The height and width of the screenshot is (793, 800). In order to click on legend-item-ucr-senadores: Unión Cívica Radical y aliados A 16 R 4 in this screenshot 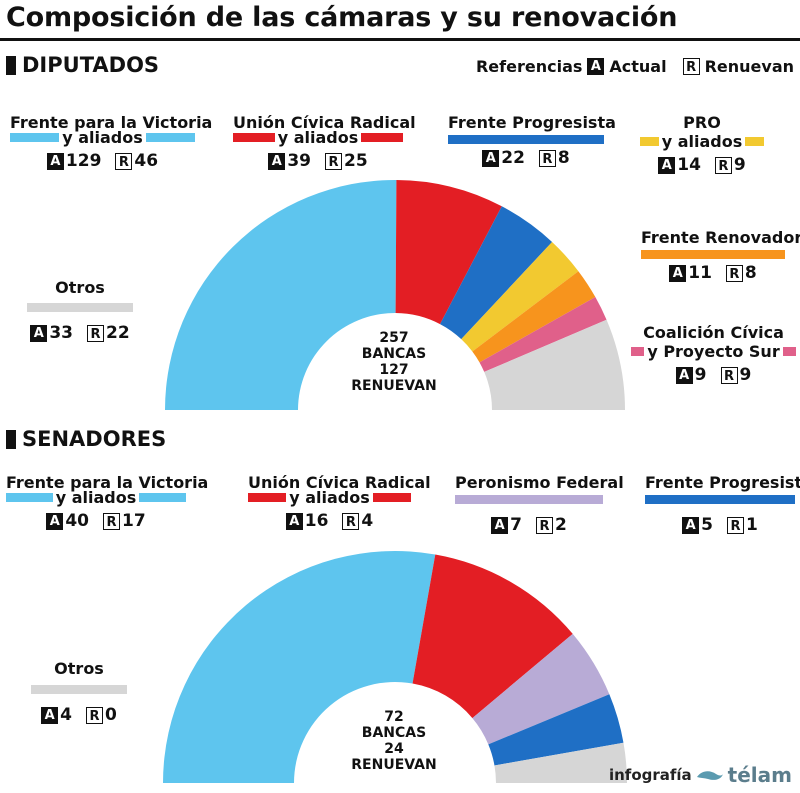, I will do `click(339, 502)`.